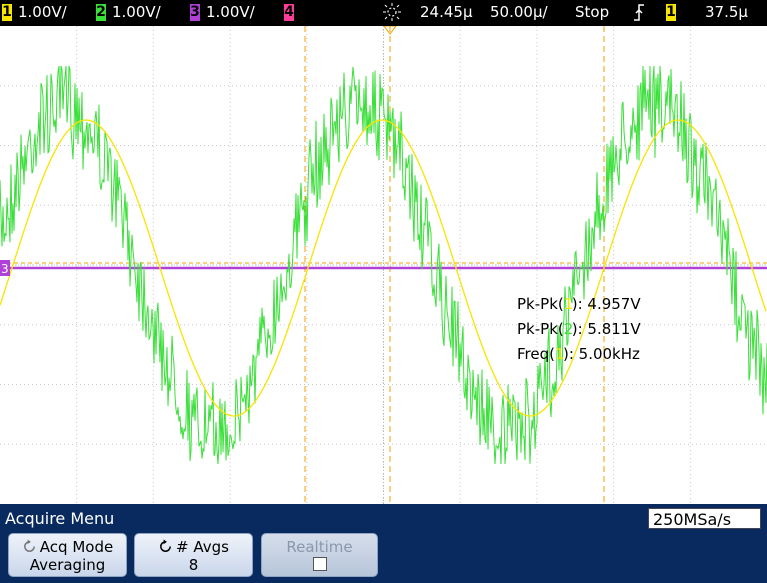 The width and height of the screenshot is (767, 583). What do you see at coordinates (319, 547) in the screenshot?
I see `softkey-label: Realtime` at bounding box center [319, 547].